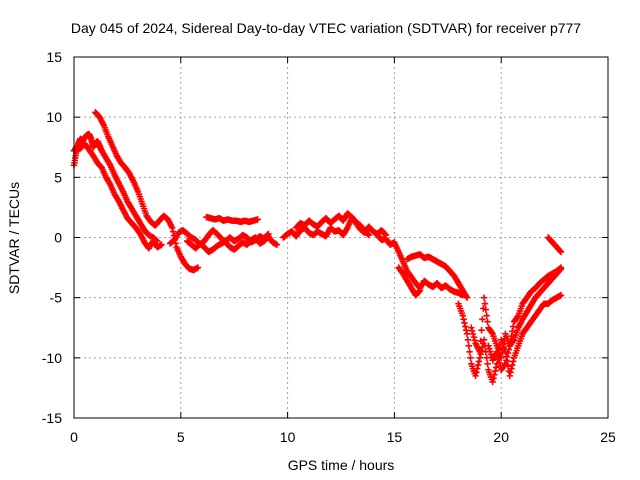 The height and width of the screenshot is (480, 640). I want to click on y-tick-label: -10, so click(52, 358).